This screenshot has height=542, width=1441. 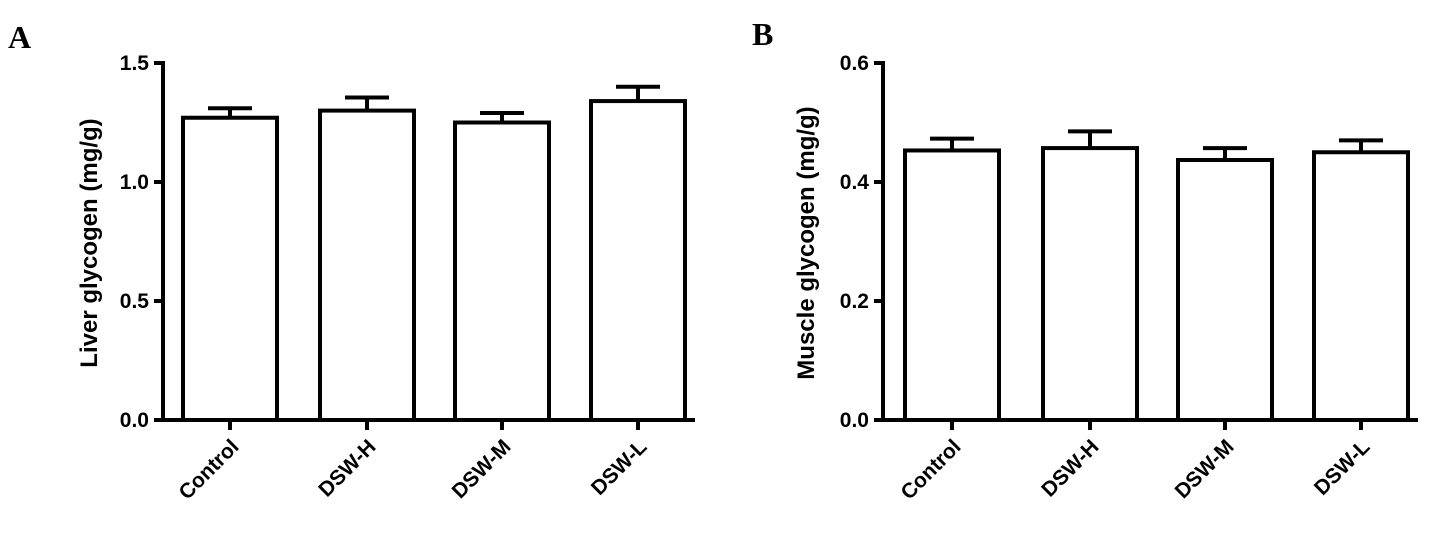 What do you see at coordinates (1225, 290) in the screenshot?
I see `bar-b-dsw-m` at bounding box center [1225, 290].